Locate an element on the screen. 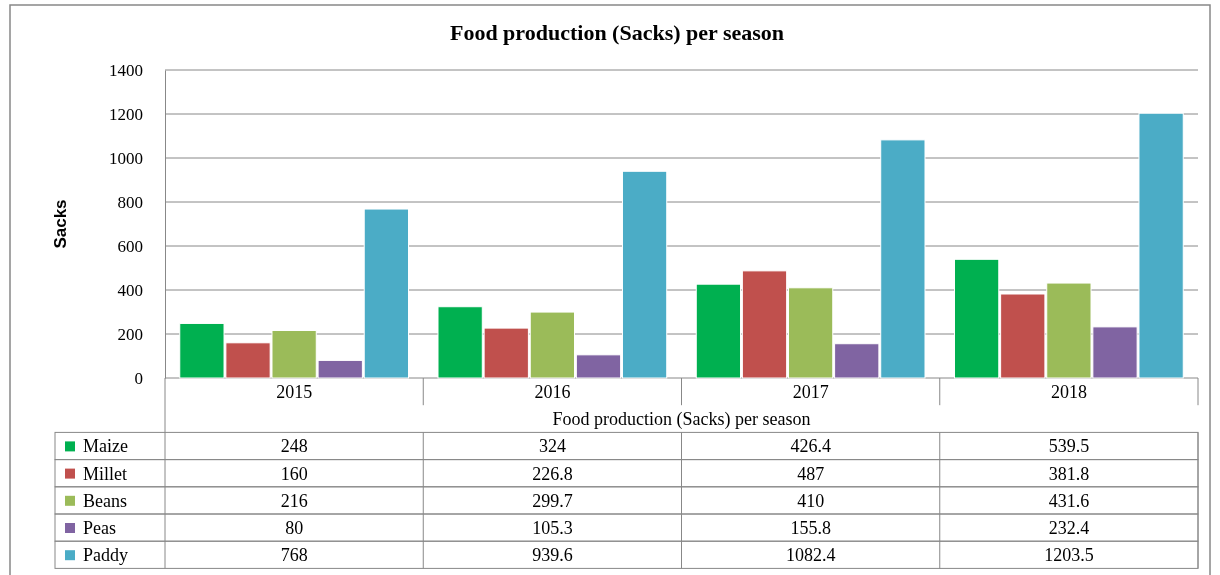 The height and width of the screenshot is (575, 1220). x-tick-label: 2015 is located at coordinates (294, 392).